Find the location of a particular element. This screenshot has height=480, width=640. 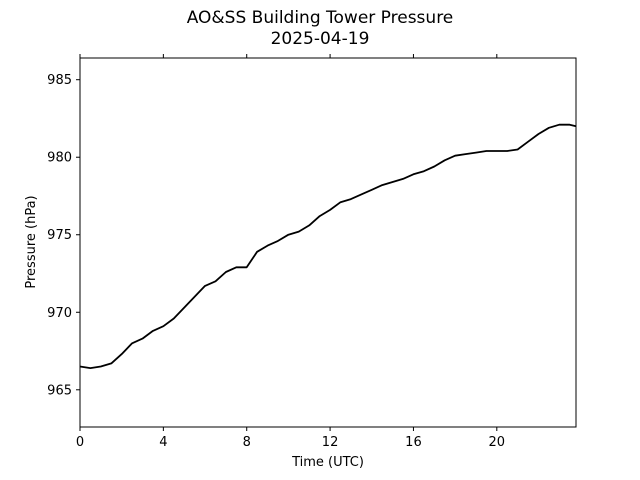

x-axis-label: Time (UTC) is located at coordinates (327, 462).